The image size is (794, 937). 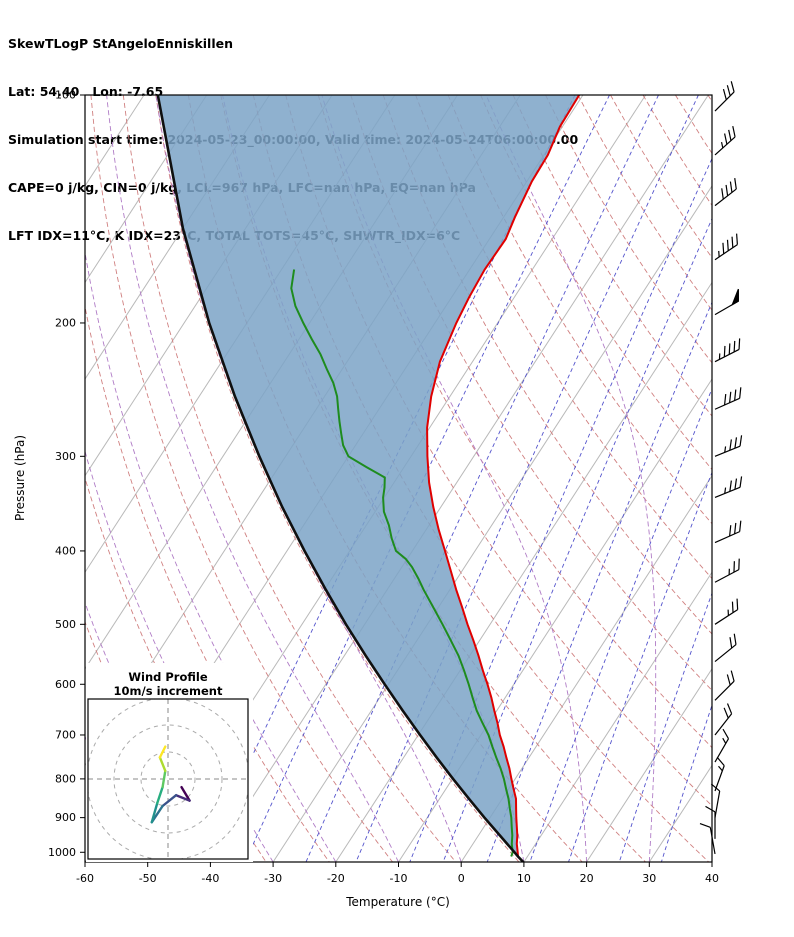 I want to click on hodograph-border, so click(x=168, y=779).